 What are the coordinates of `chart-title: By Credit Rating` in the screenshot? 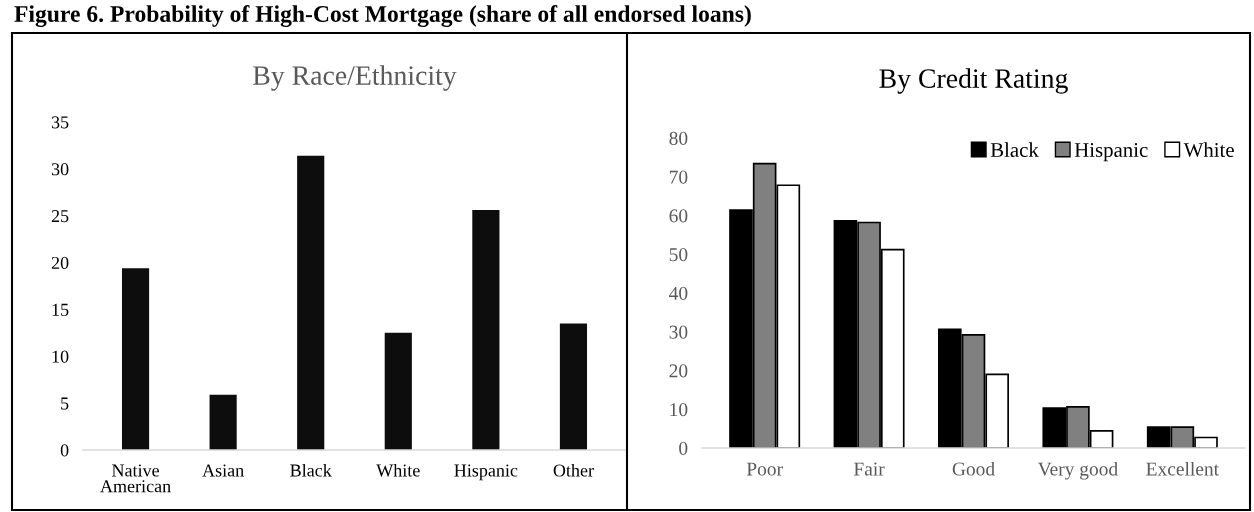 It's located at (973, 81).